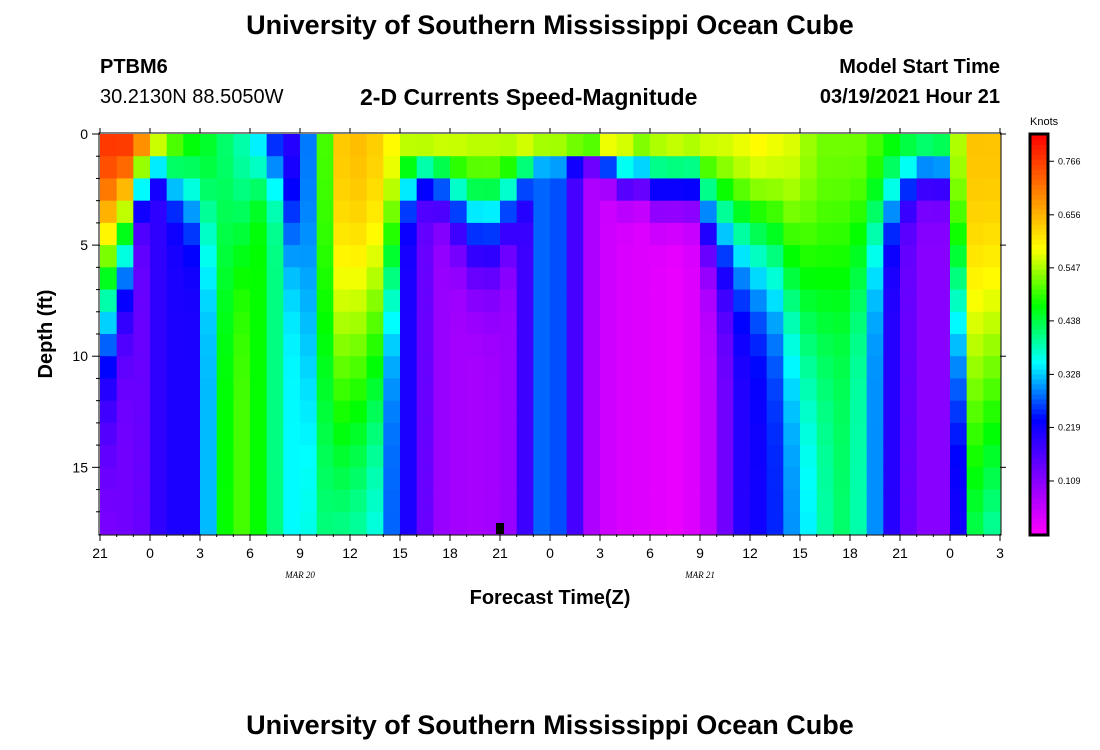 The image size is (1100, 750). What do you see at coordinates (1069, 374) in the screenshot?
I see `colorbar-tick-label: 0.328` at bounding box center [1069, 374].